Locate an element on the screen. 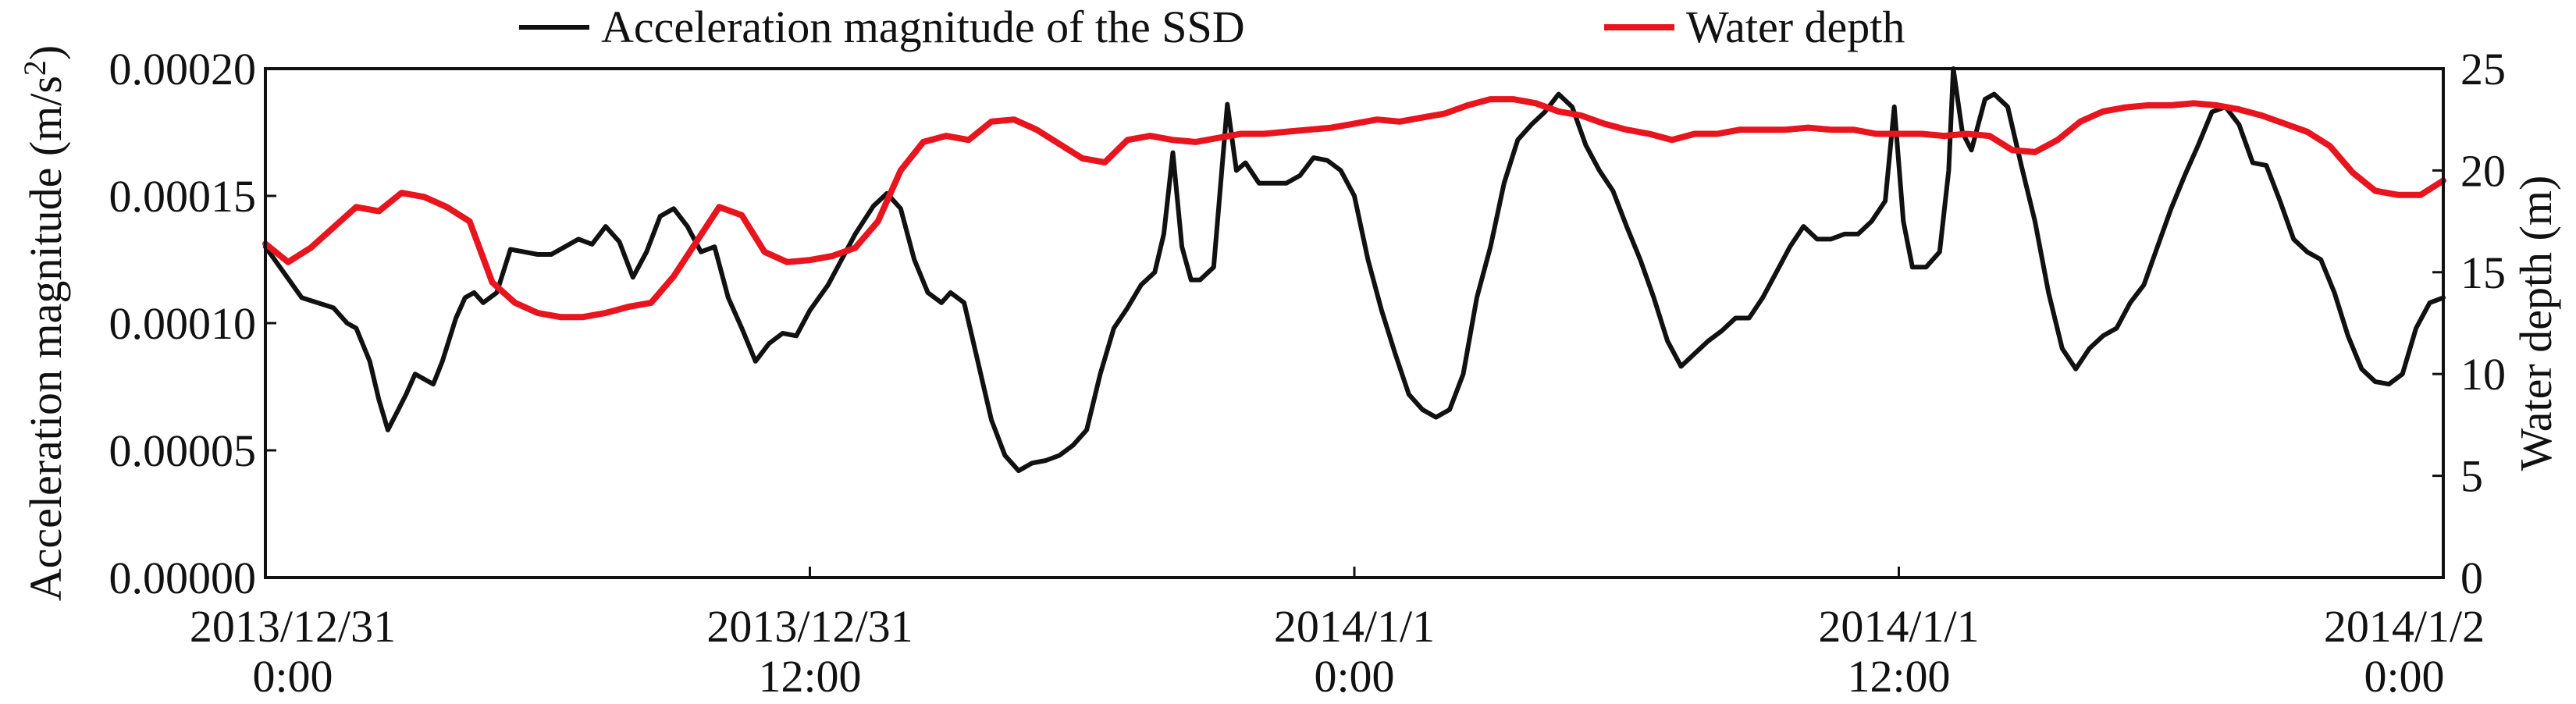  left-tick-label: 0.00010 is located at coordinates (183, 323).